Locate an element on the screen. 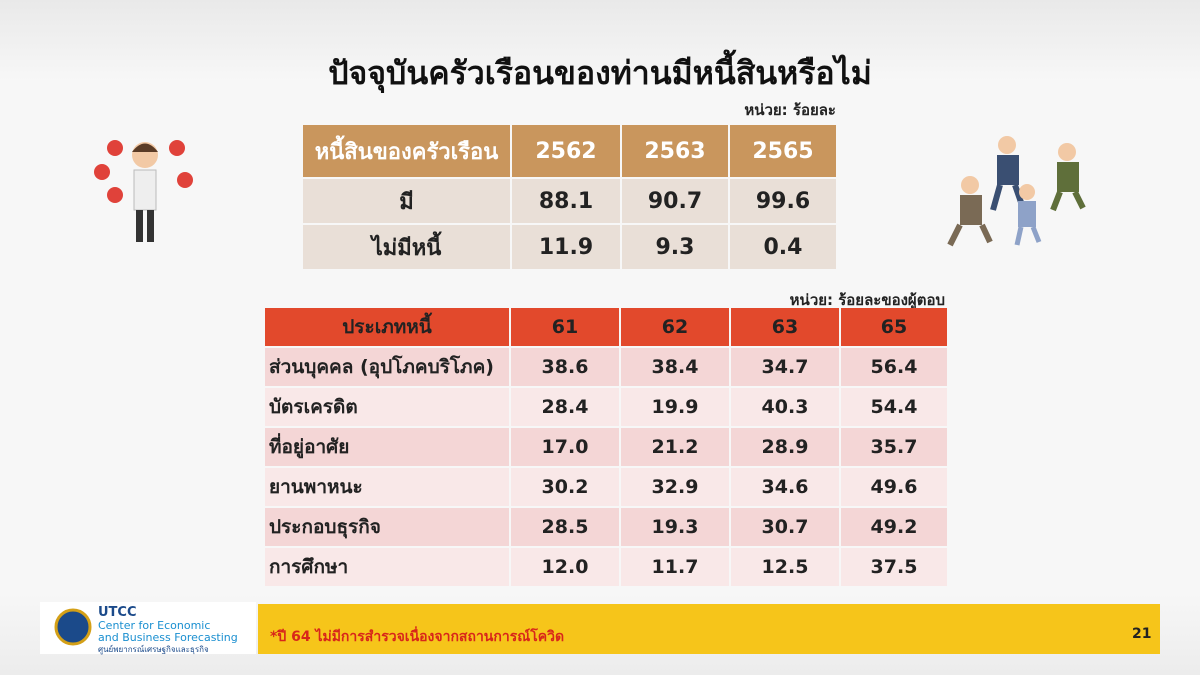 The height and width of the screenshot is (675, 1200). cell: 90.7 is located at coordinates (675, 201).